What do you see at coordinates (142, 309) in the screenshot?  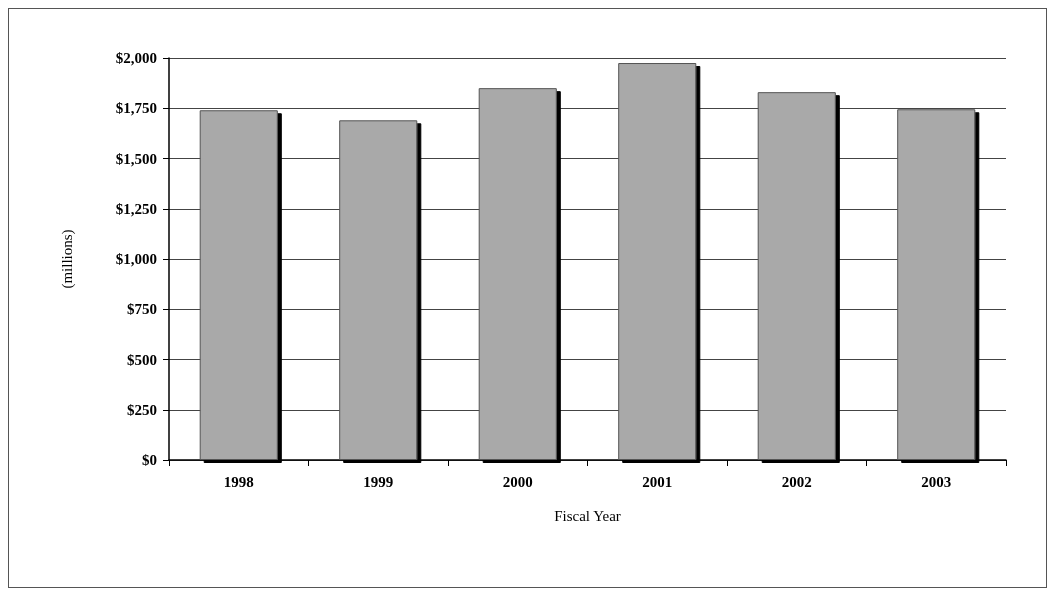 I see `y-tick-label: $750` at bounding box center [142, 309].